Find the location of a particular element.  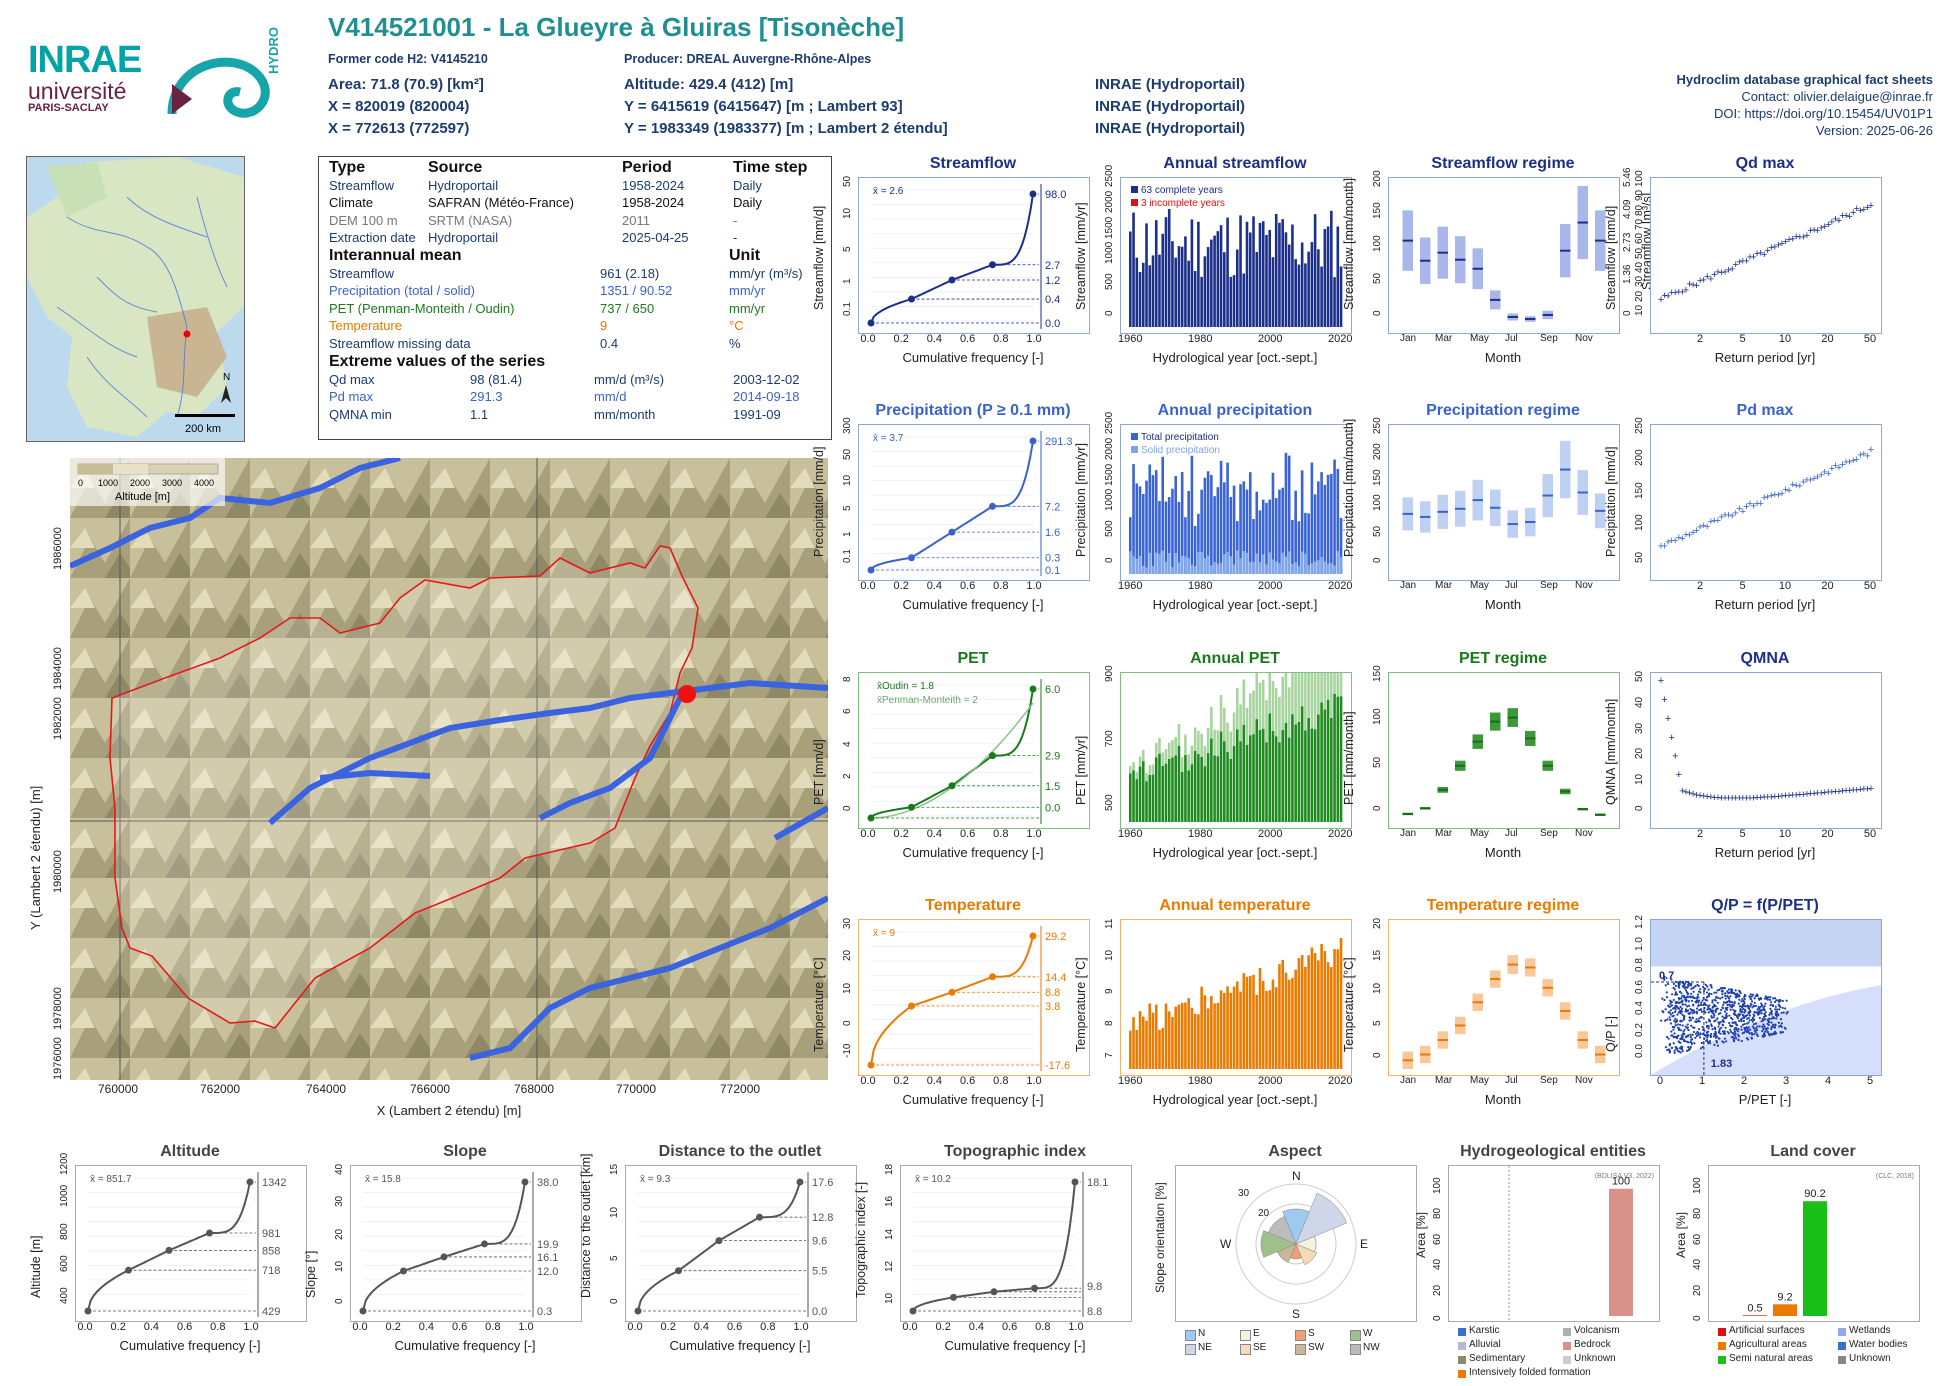

x-tick: 5 is located at coordinates (1742, 339).